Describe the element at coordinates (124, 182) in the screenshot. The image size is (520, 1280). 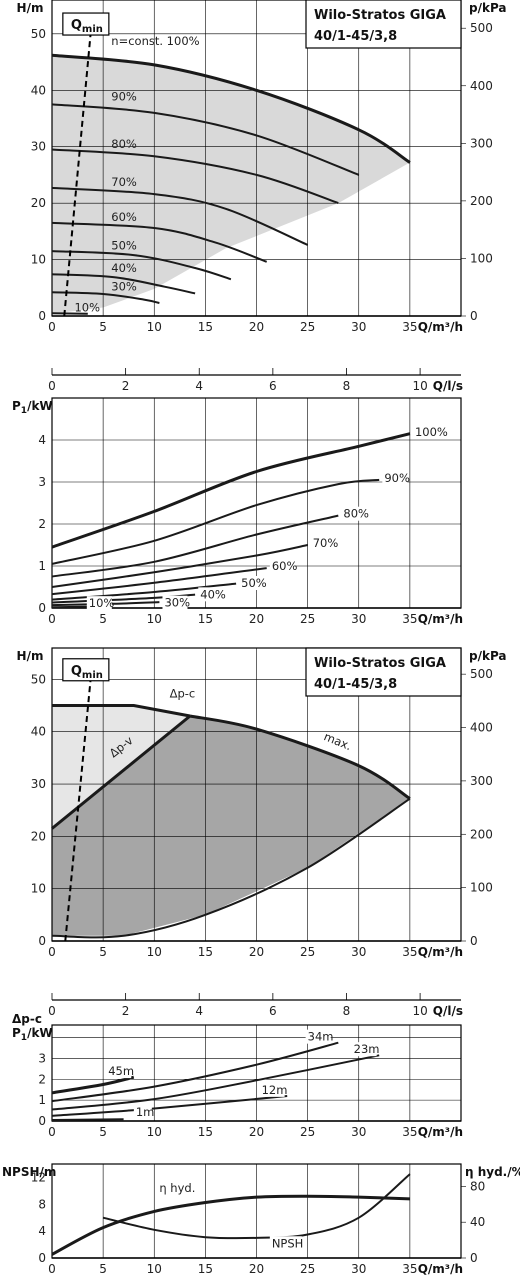
I see `speed-label: 70%` at that location.